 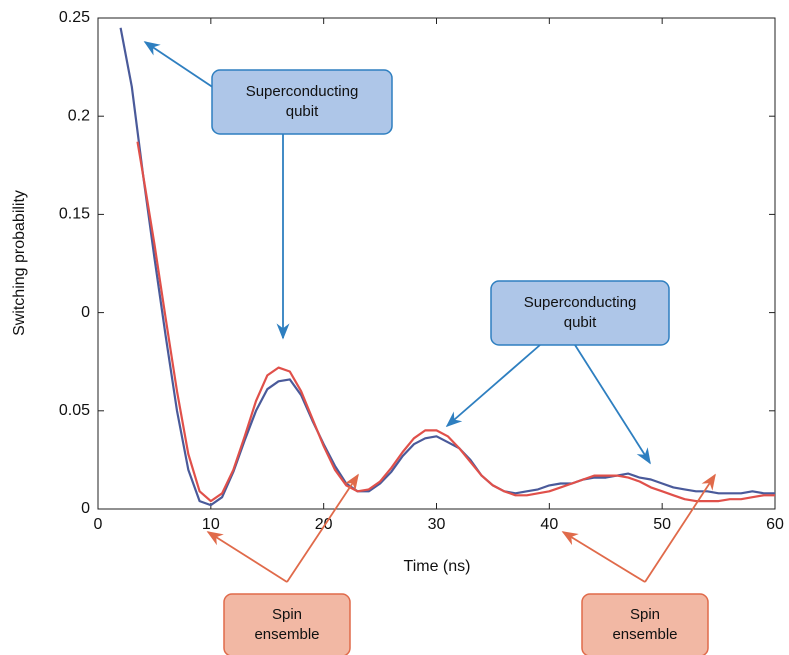 I want to click on x-tick-label: 10, so click(x=211, y=524).